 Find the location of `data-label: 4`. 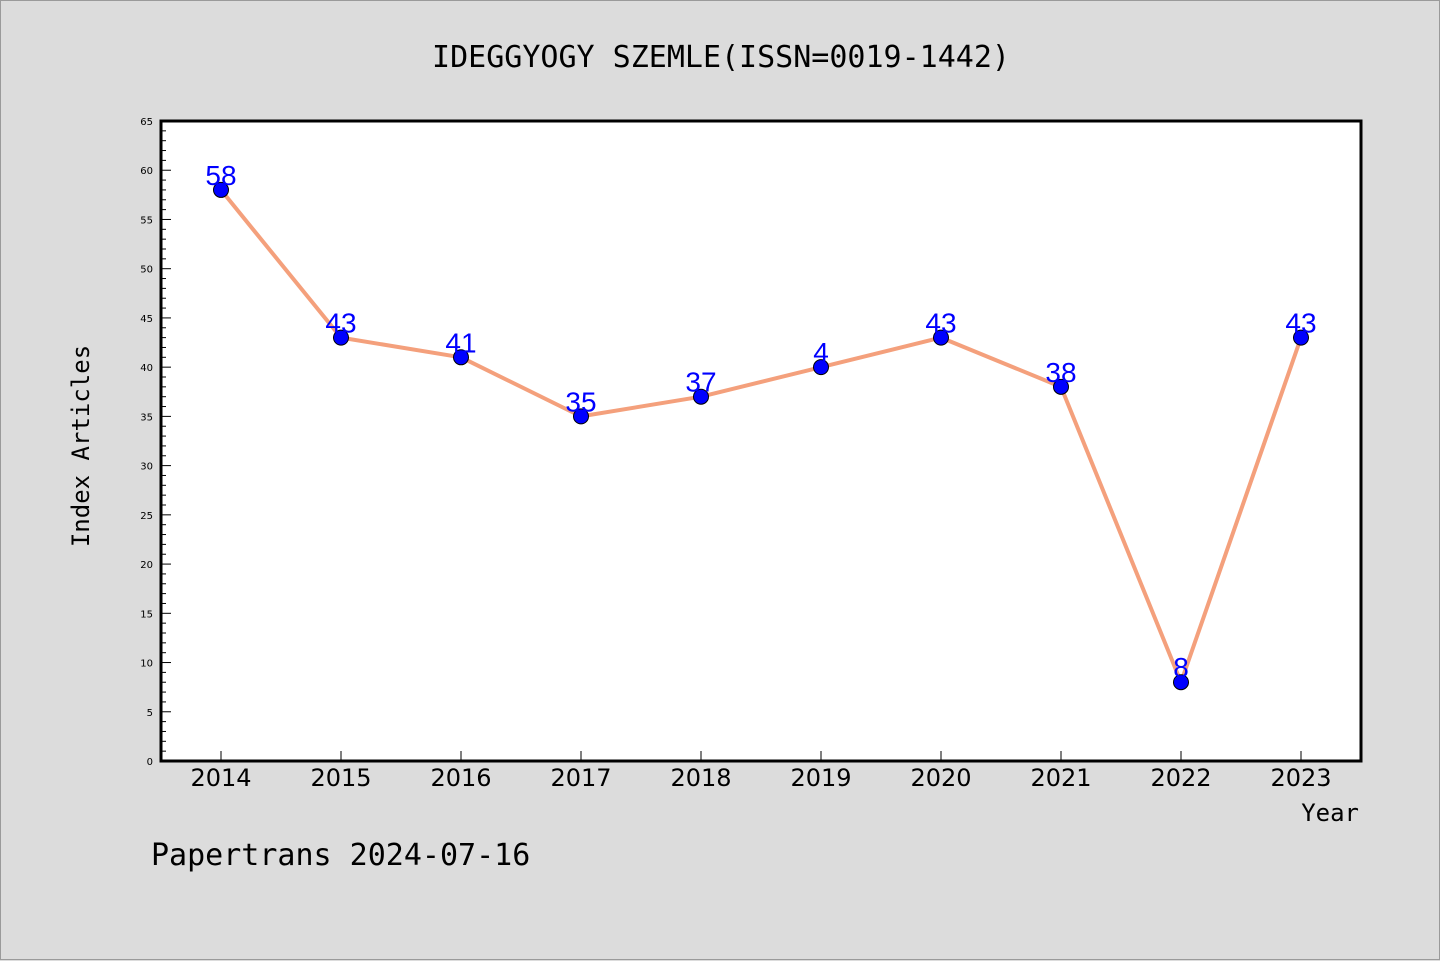

data-label: 4 is located at coordinates (821, 352).